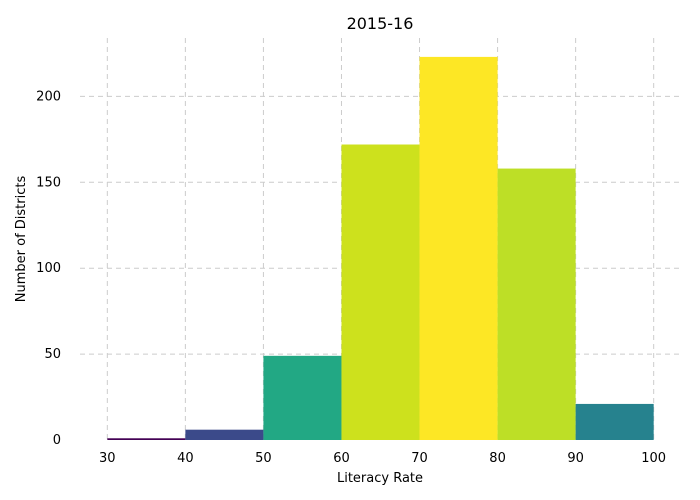 The width and height of the screenshot is (700, 500). Describe the element at coordinates (497, 458) in the screenshot. I see `x-tick-label-5: 80` at that location.